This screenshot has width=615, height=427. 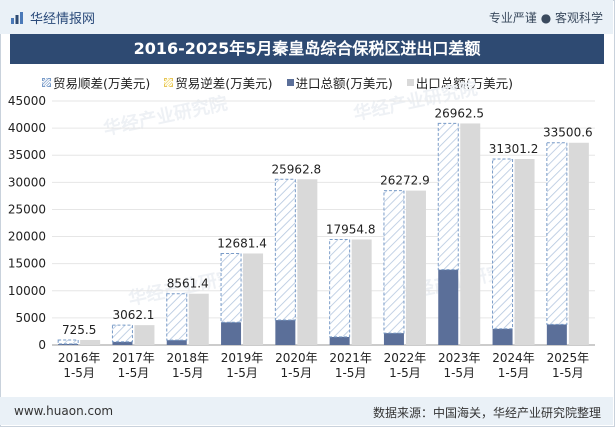 What do you see at coordinates (27, 101) in the screenshot?
I see `y-tick-label: 45000` at bounding box center [27, 101].